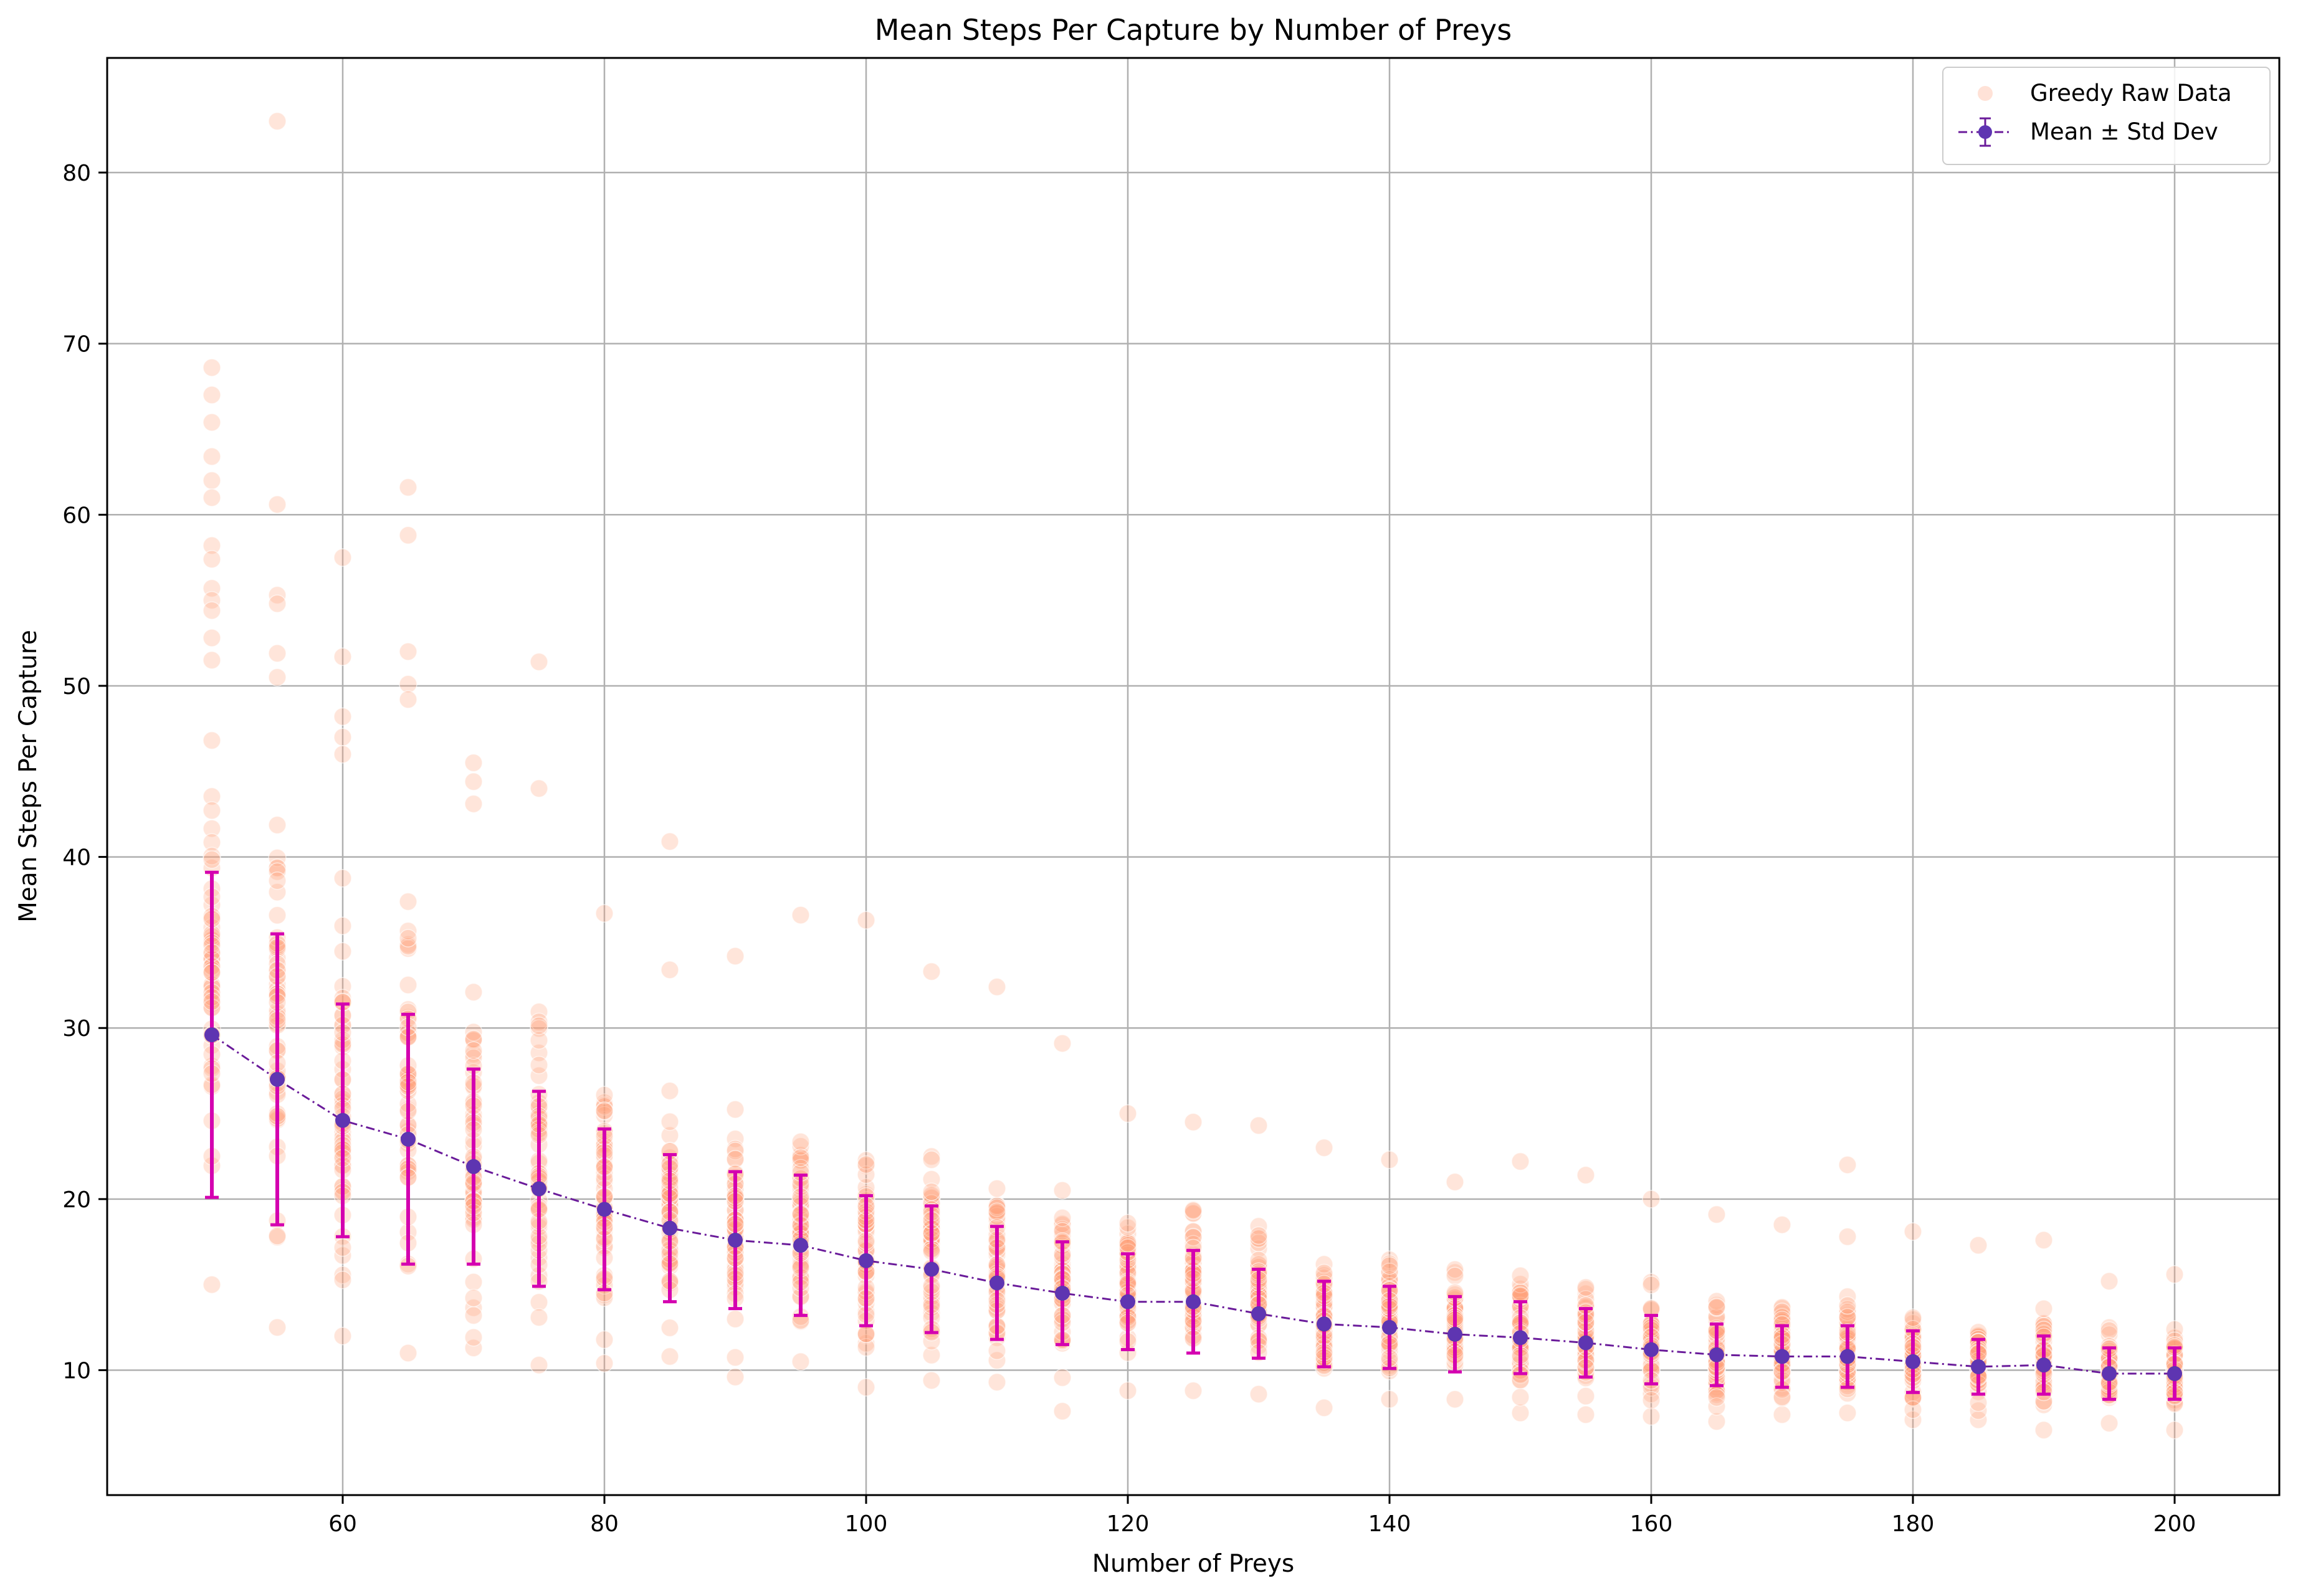 The image size is (2298, 1596). Describe the element at coordinates (604, 1524) in the screenshot. I see `x-tick-label: 80` at that location.